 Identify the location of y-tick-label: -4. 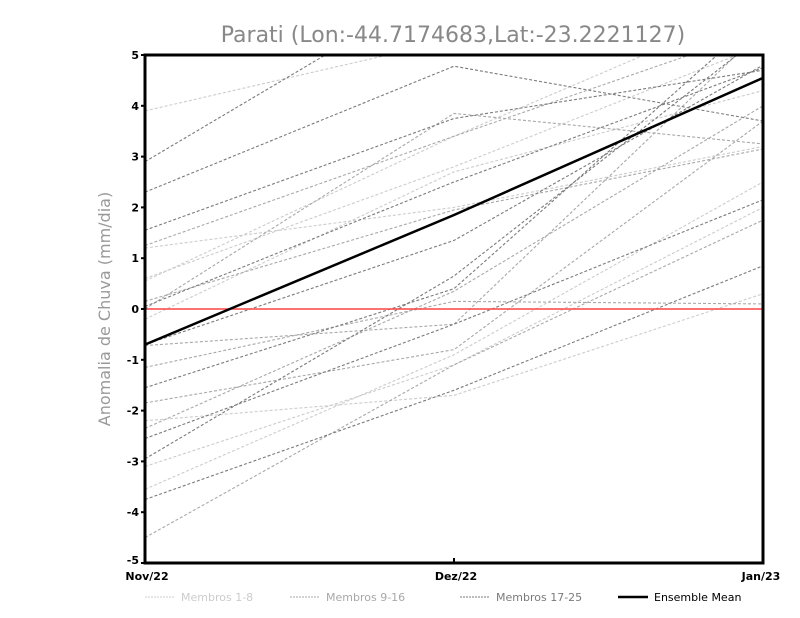
(133, 512).